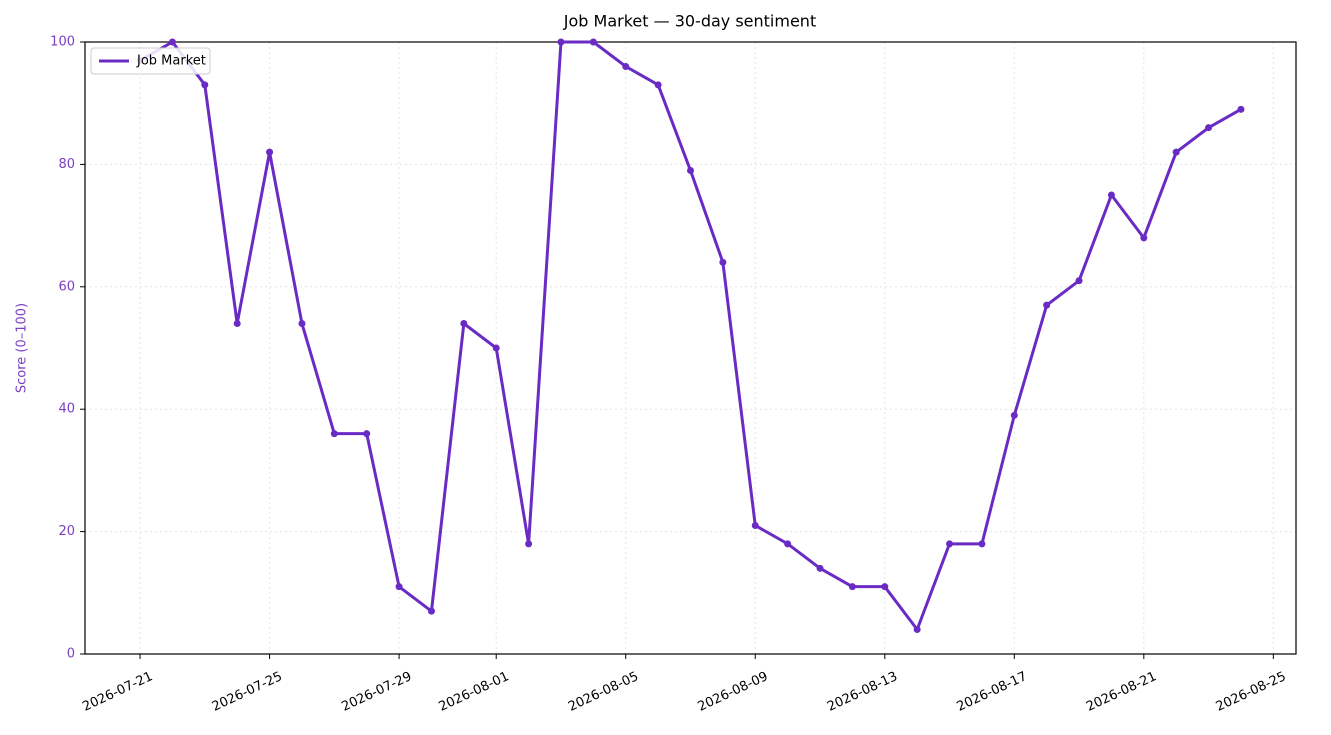 This screenshot has height=735, width=1331. Describe the element at coordinates (1121, 692) in the screenshot. I see `x-tick-label: 2026-08-21` at that location.